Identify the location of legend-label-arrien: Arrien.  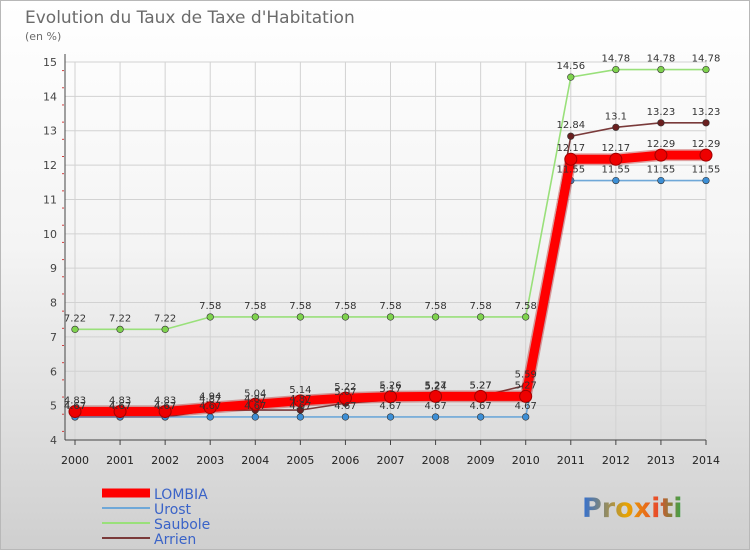
(175, 540).